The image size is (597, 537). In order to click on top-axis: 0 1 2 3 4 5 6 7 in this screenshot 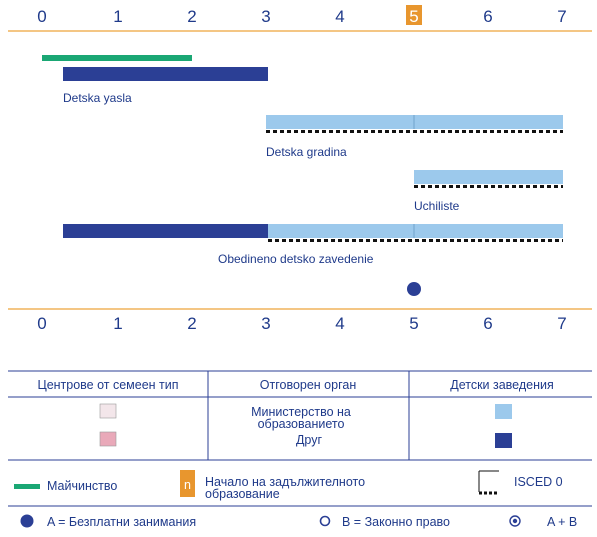, I will do `click(300, 18)`.